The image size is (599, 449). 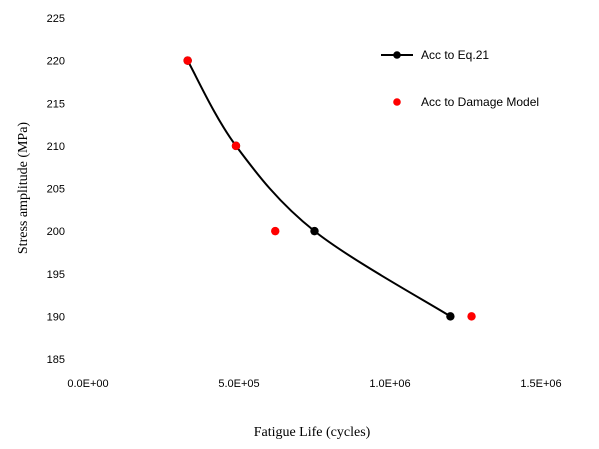 What do you see at coordinates (56, 62) in the screenshot?
I see `y-tick-label: 220` at bounding box center [56, 62].